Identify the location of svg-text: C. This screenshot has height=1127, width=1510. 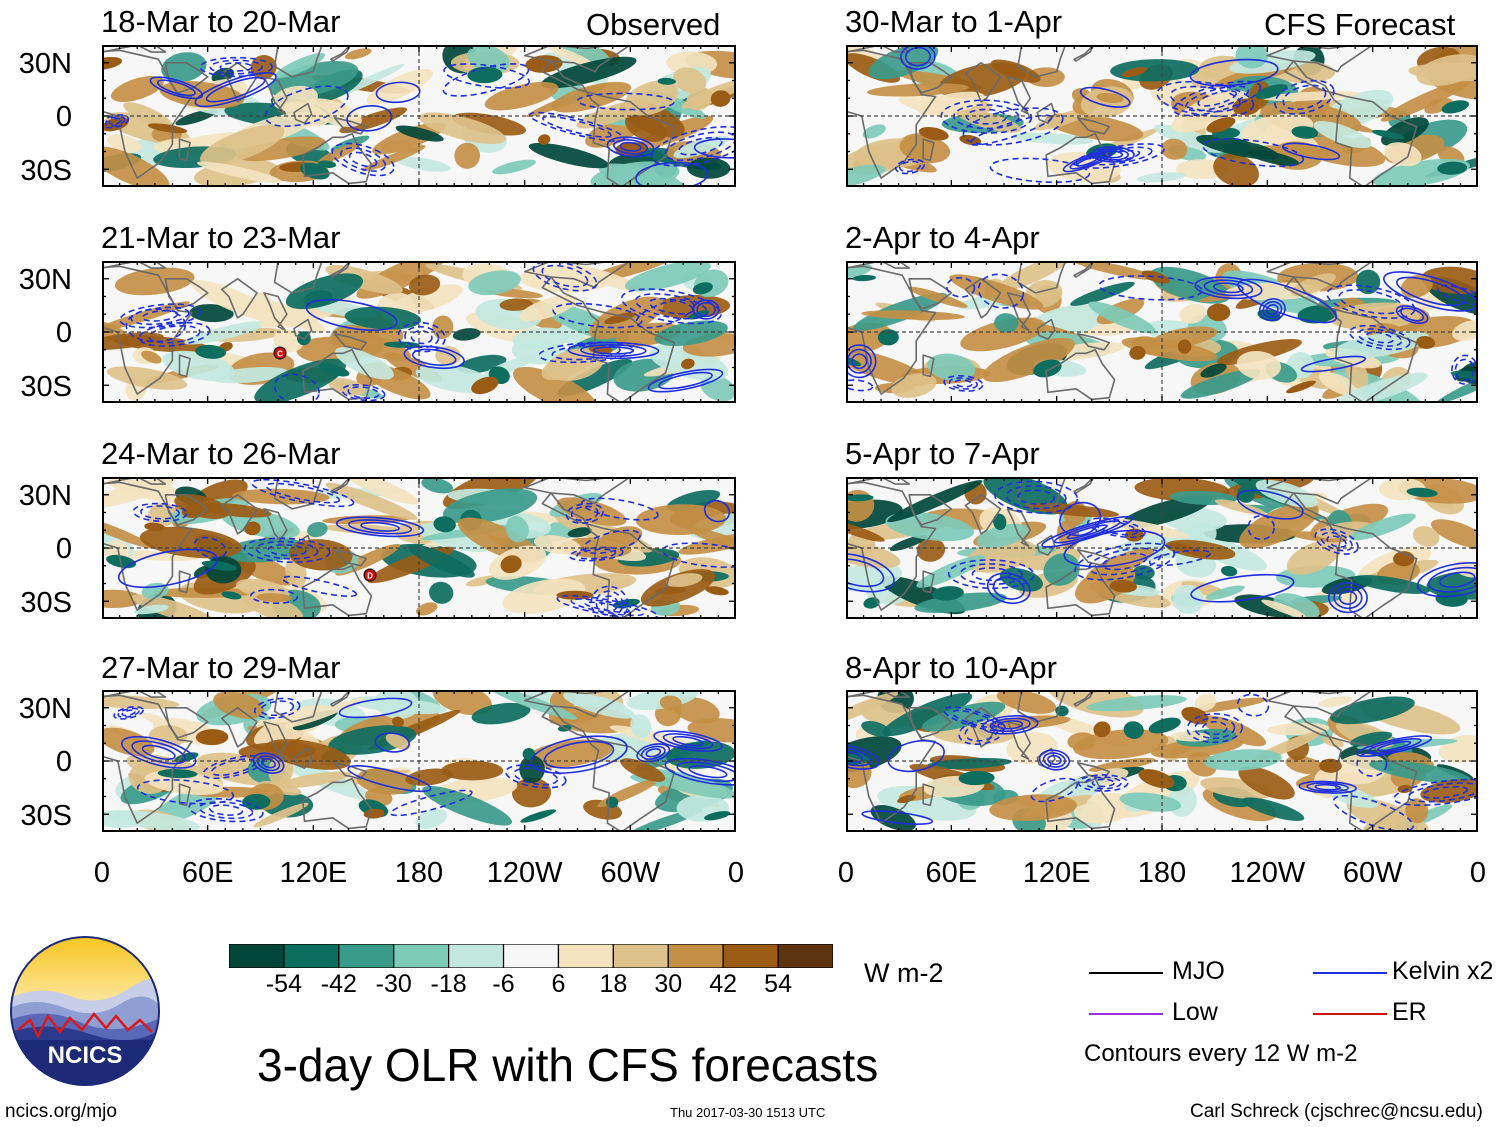
(280, 354).